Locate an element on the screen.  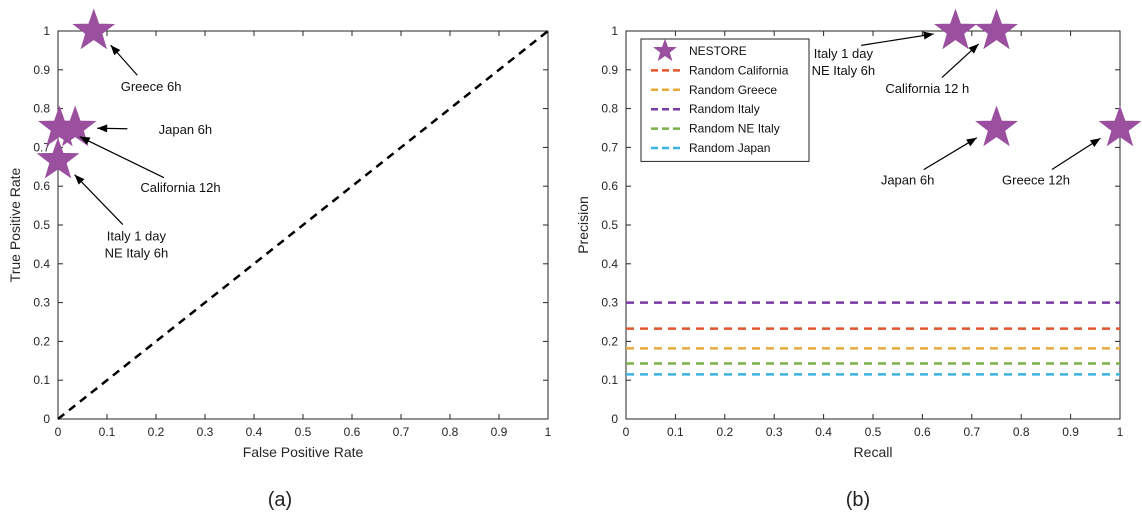
annotation-line: Greece 6h is located at coordinates (151, 86).